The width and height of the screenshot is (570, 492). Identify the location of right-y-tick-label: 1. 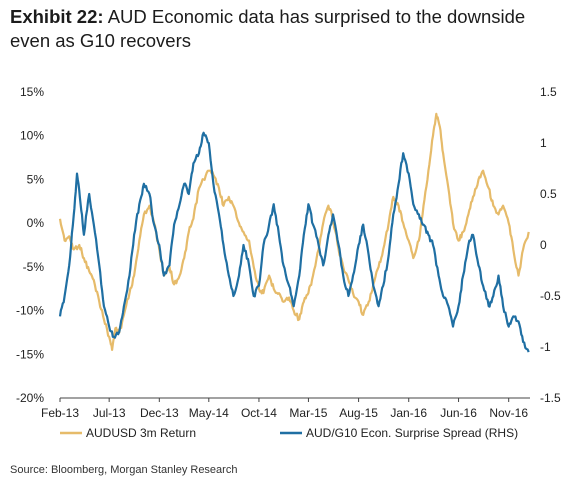
(543, 143).